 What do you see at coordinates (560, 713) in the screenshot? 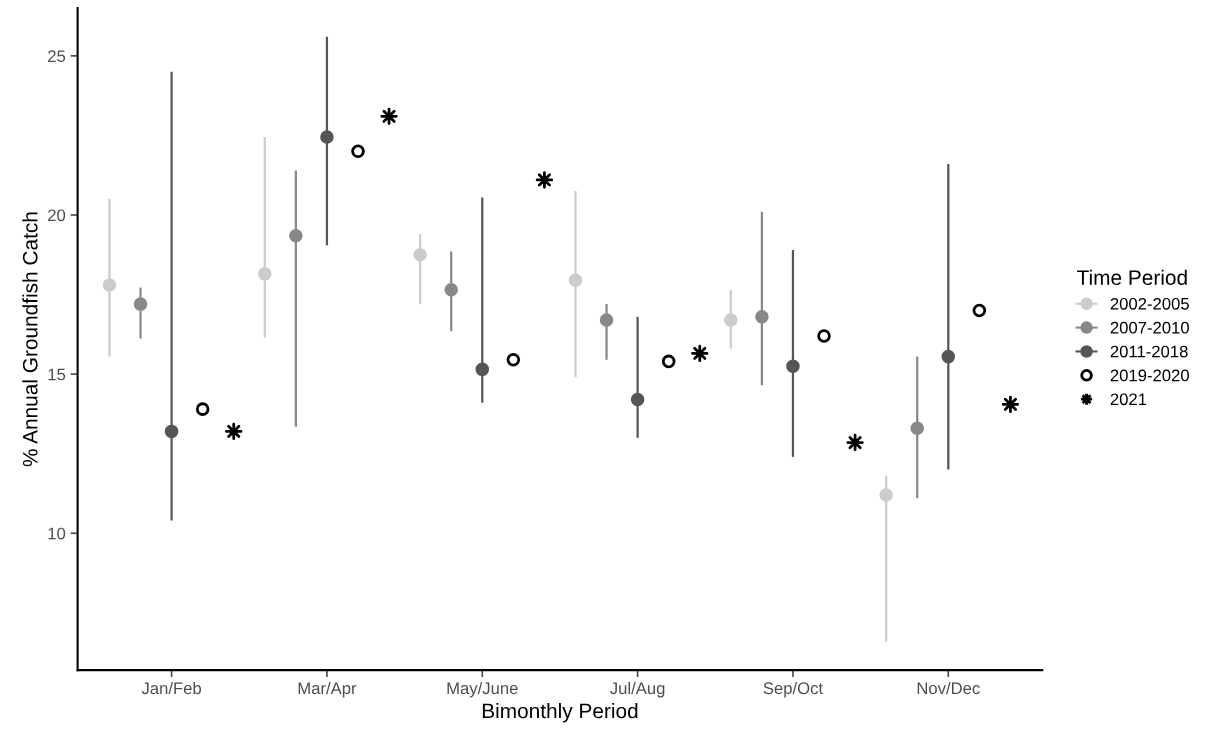
I see `x-axis-title: Bimonthly Period` at bounding box center [560, 713].